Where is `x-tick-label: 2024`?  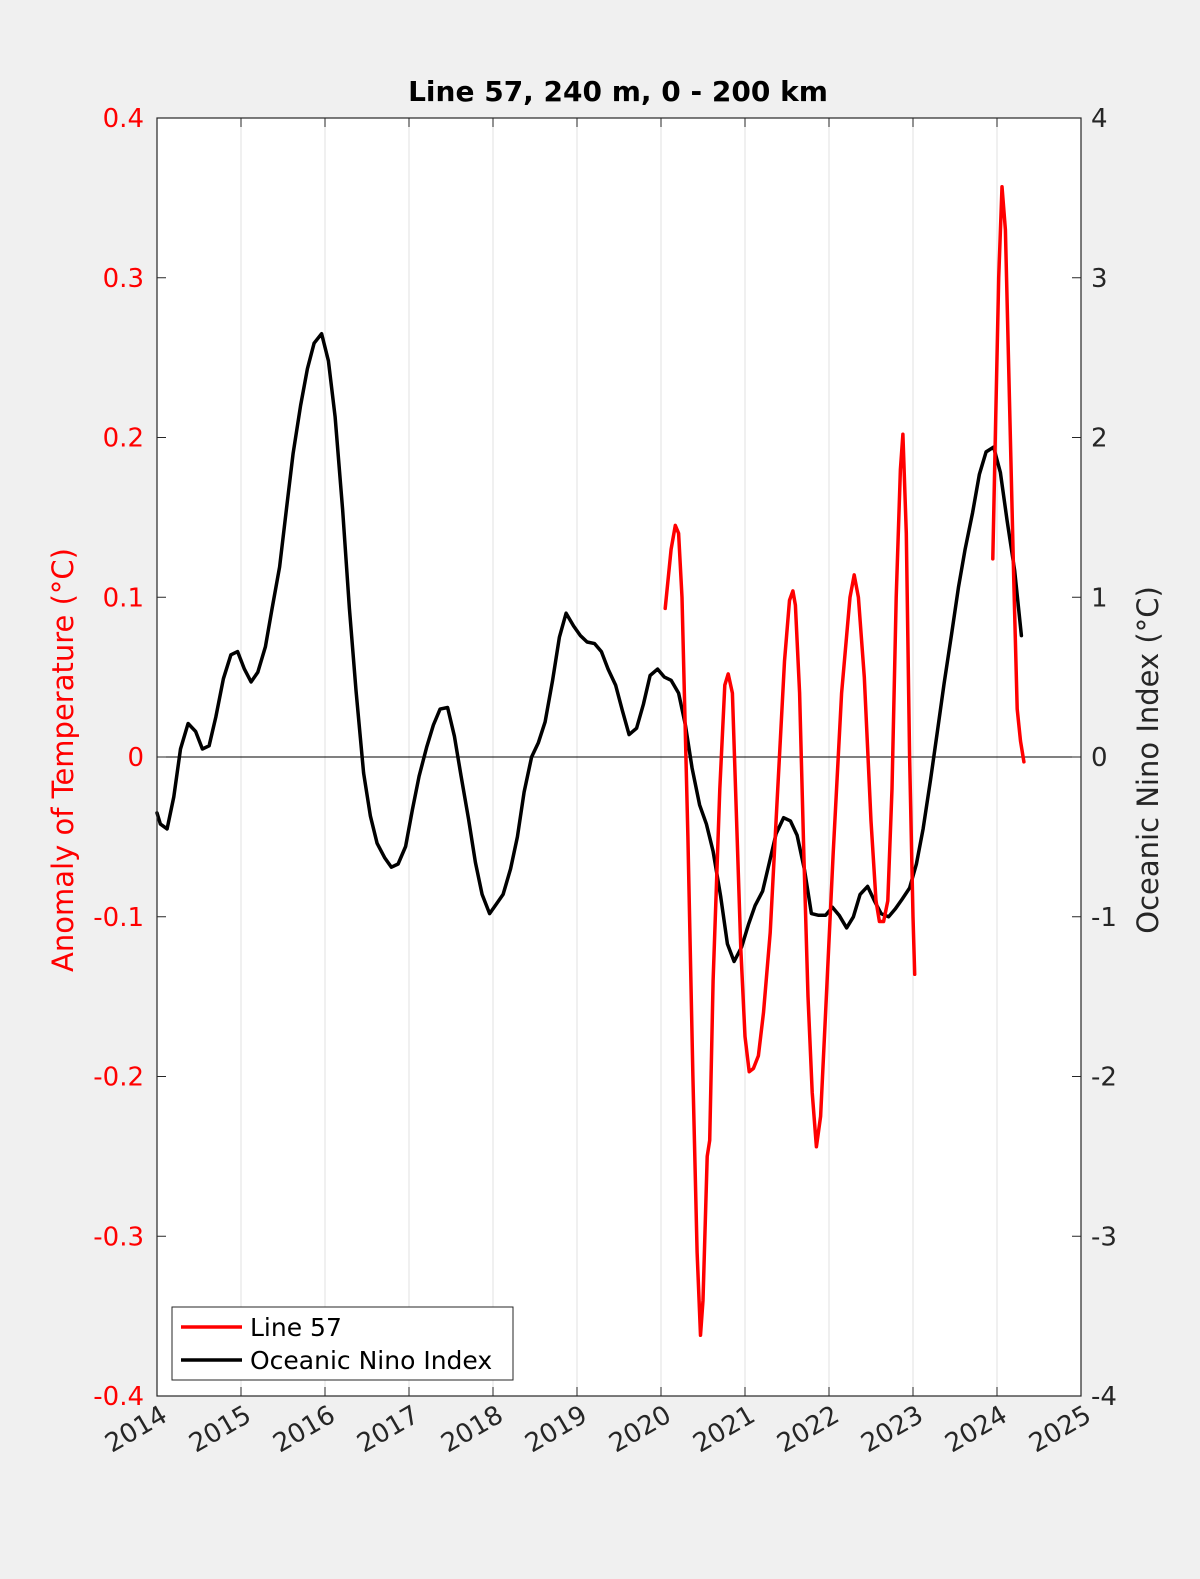
x-tick-label: 2024 is located at coordinates (976, 1429).